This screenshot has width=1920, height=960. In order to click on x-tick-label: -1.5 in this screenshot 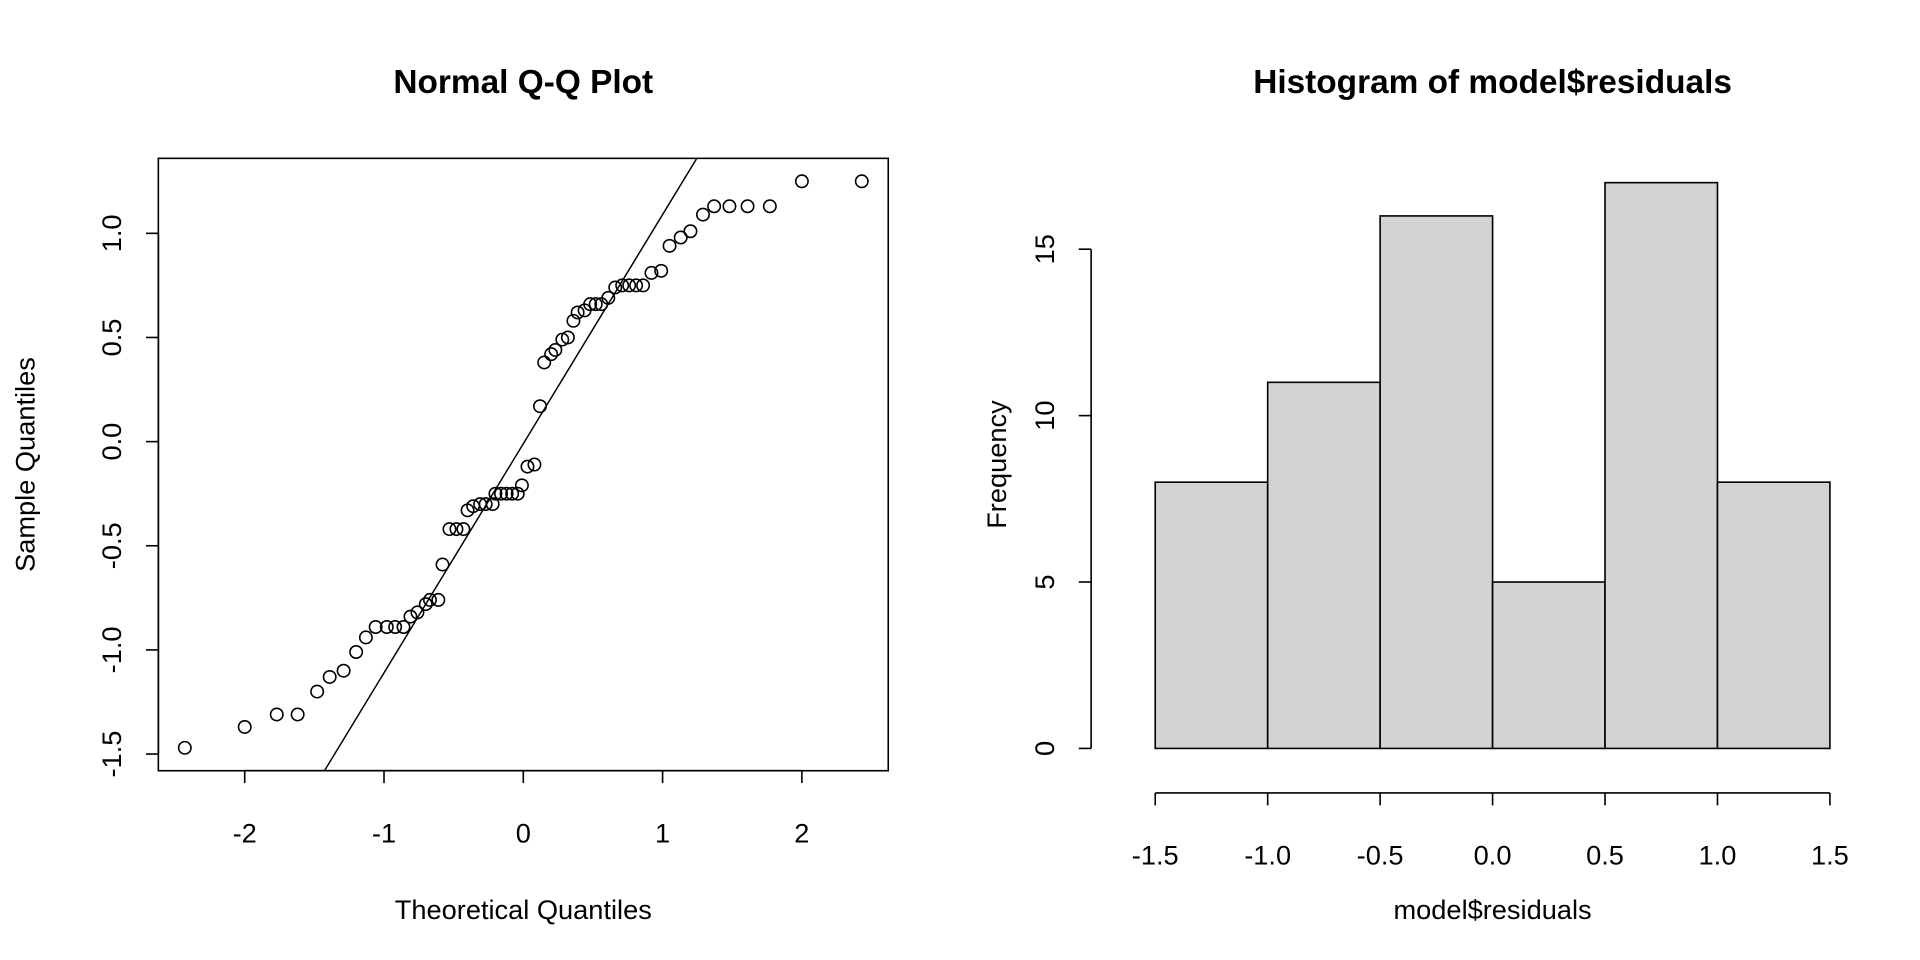, I will do `click(1155, 855)`.